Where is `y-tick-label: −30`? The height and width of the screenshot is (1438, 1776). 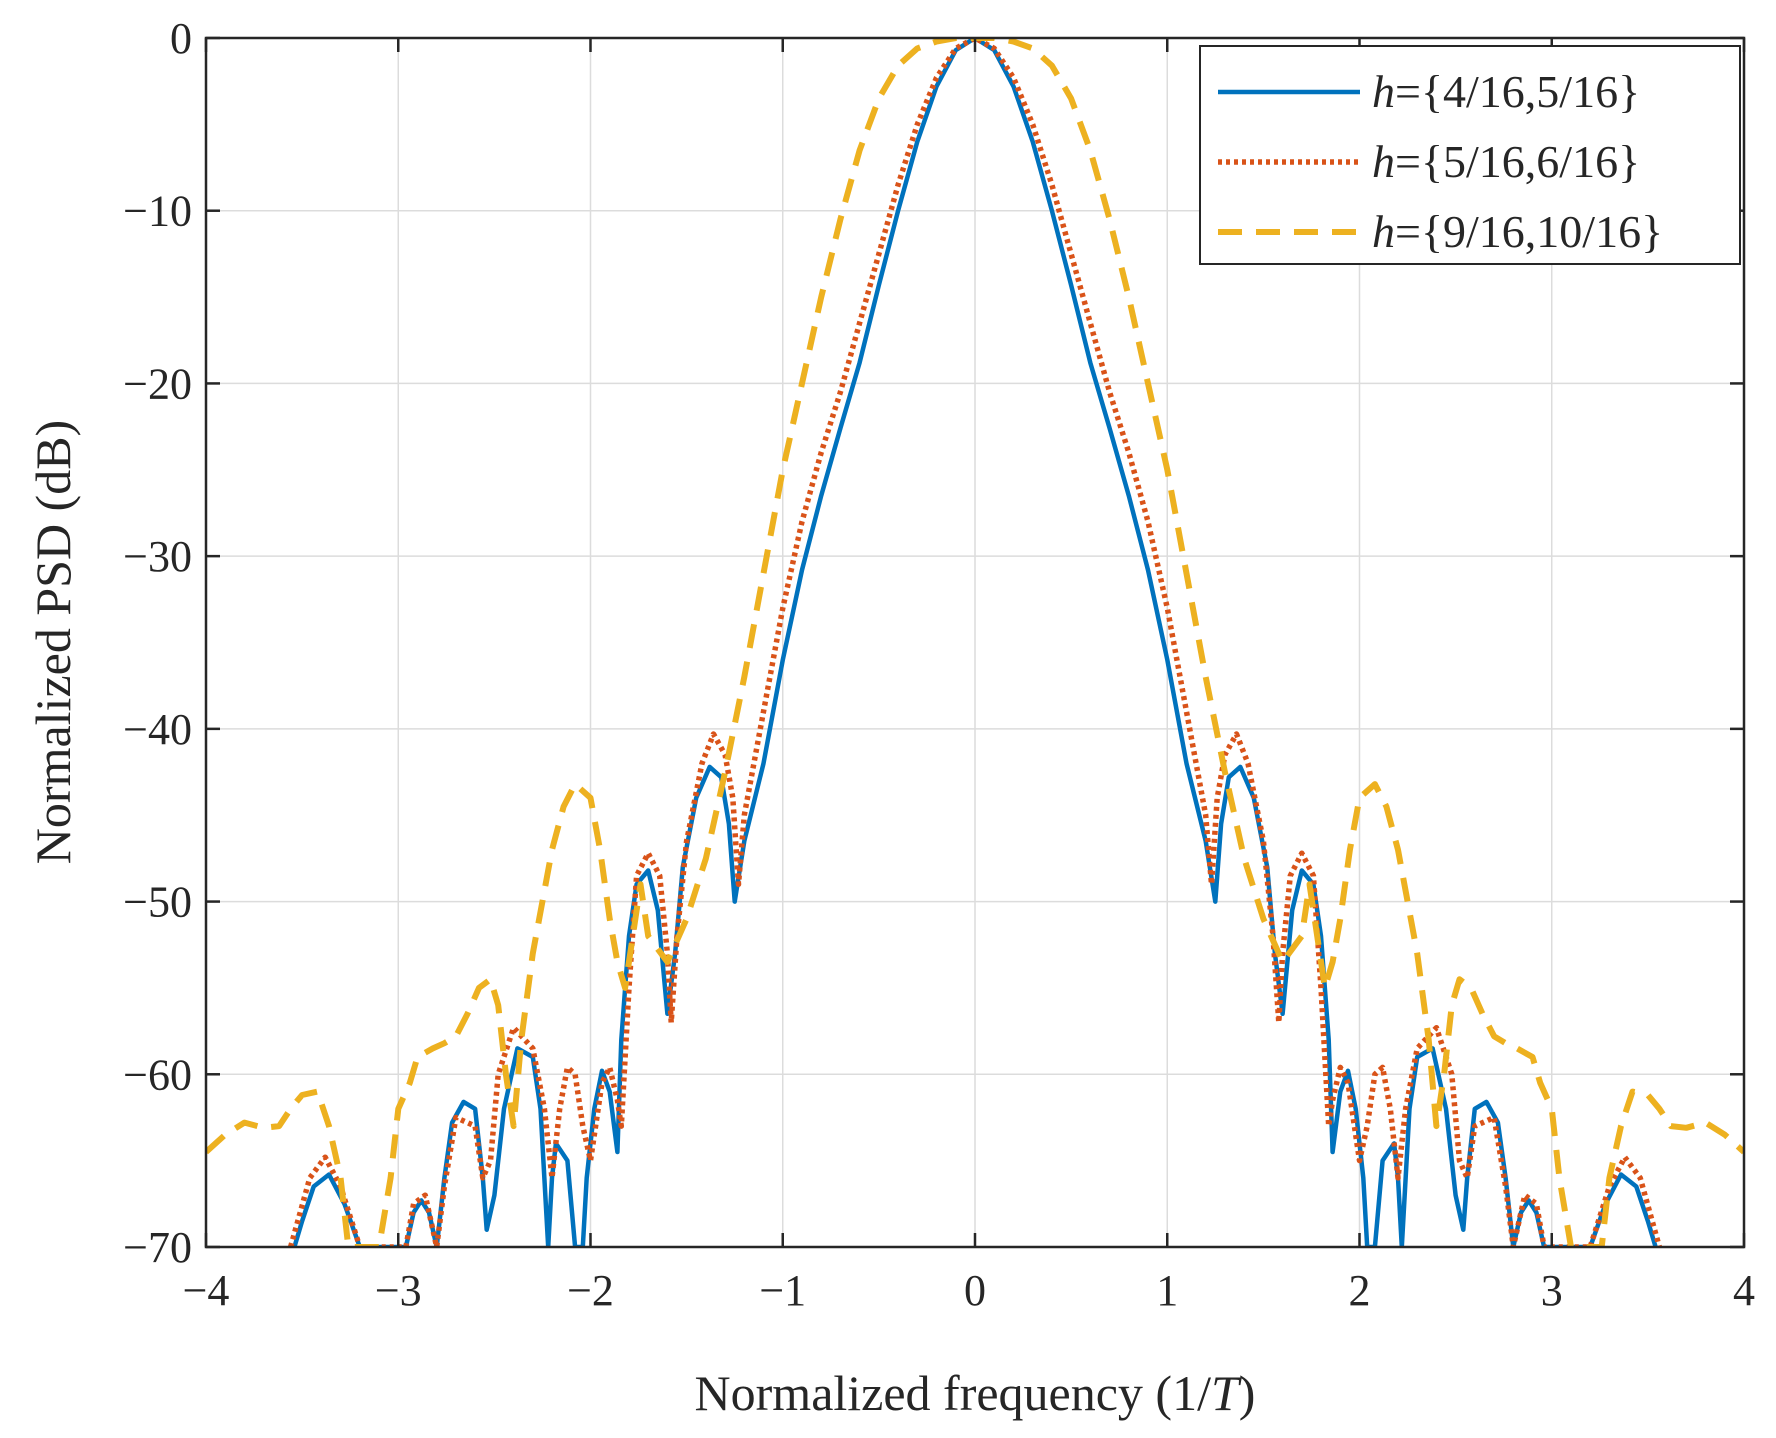
y-tick-label: −30 is located at coordinates (157, 556).